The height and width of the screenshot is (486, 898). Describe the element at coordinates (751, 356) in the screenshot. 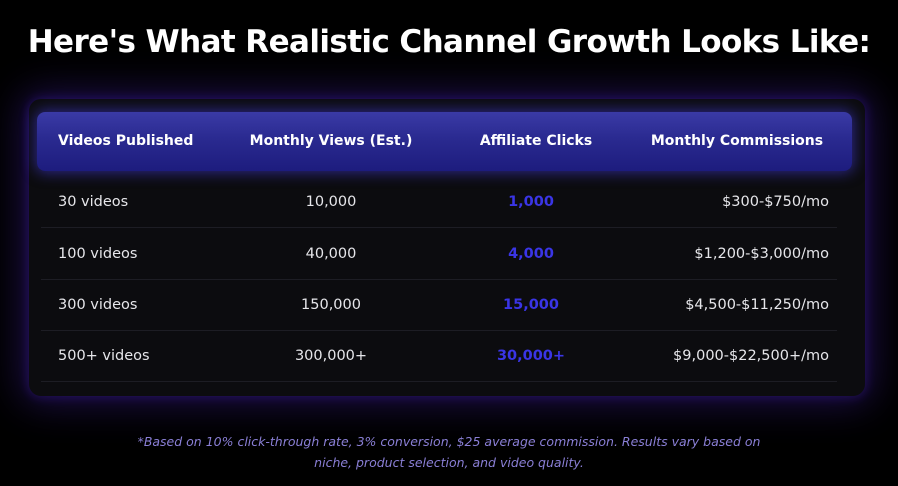

I see `commissions-cell: $9,000-$22,500+/mo` at that location.